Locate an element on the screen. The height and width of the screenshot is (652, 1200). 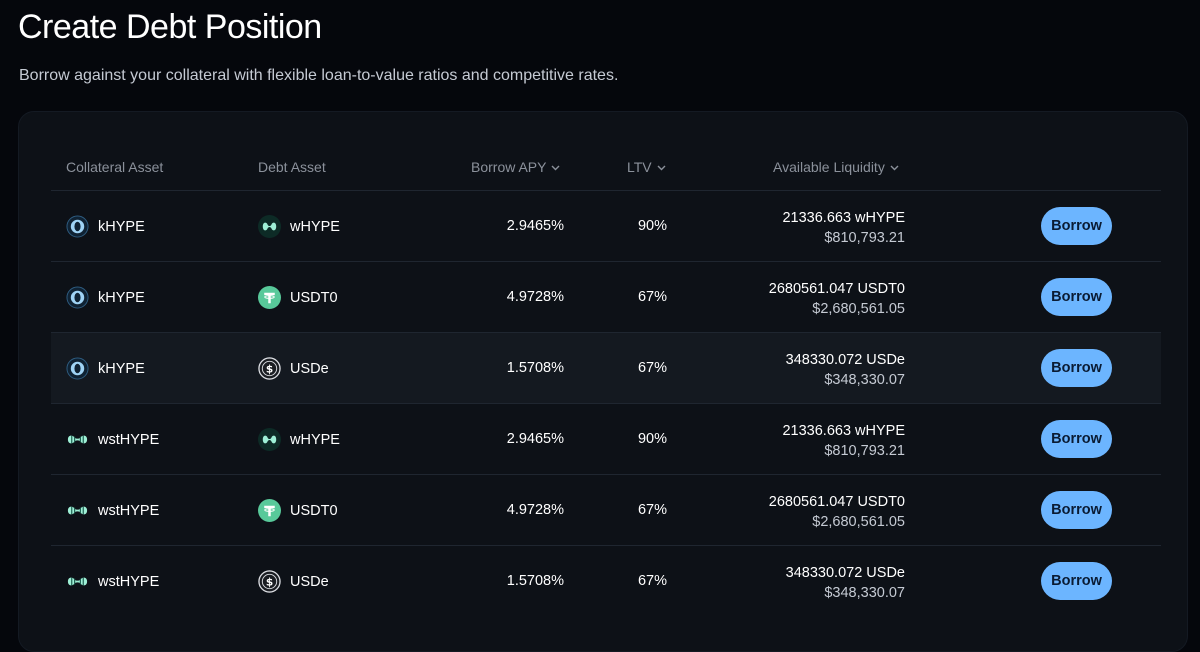
header-borrow-apy-label: Borrow APY is located at coordinates (509, 167).